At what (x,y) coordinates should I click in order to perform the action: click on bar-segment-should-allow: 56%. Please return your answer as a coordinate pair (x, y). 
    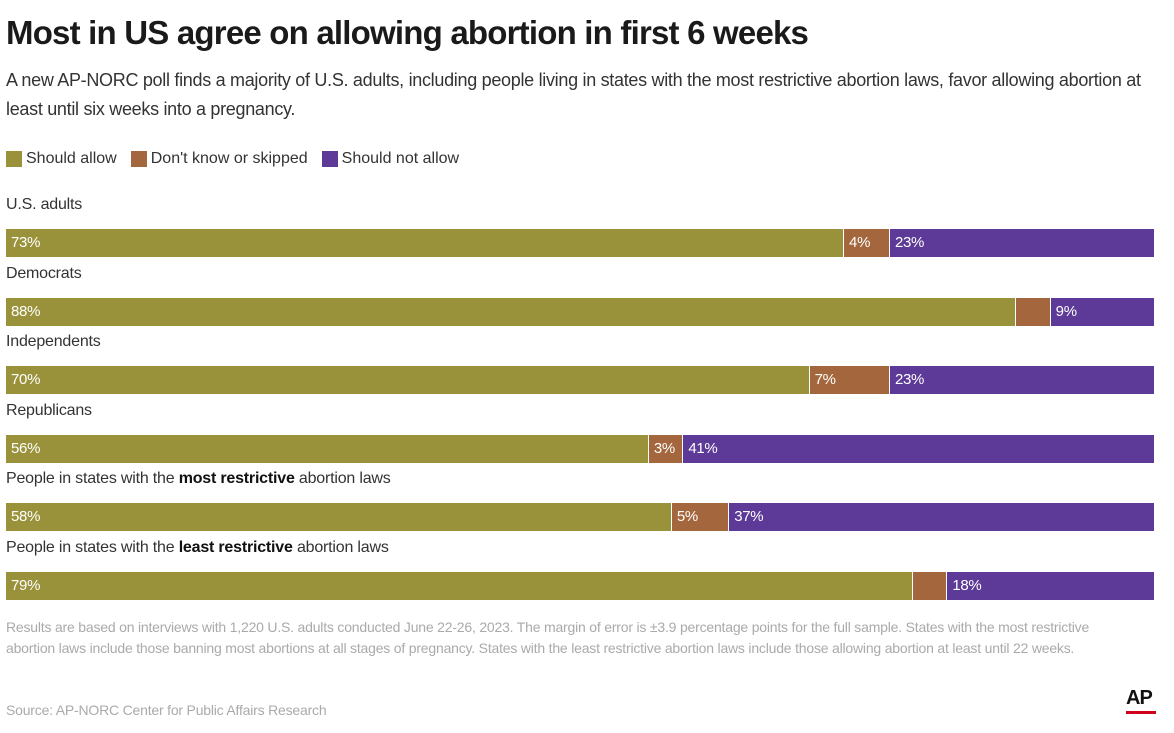
    Looking at the image, I should click on (327, 448).